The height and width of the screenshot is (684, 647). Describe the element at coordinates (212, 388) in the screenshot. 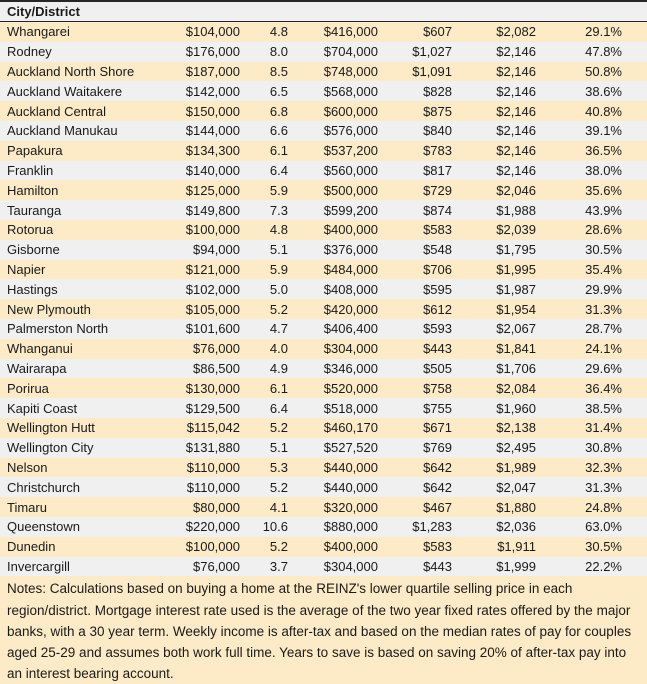

I see `table-cell: $130,000` at that location.